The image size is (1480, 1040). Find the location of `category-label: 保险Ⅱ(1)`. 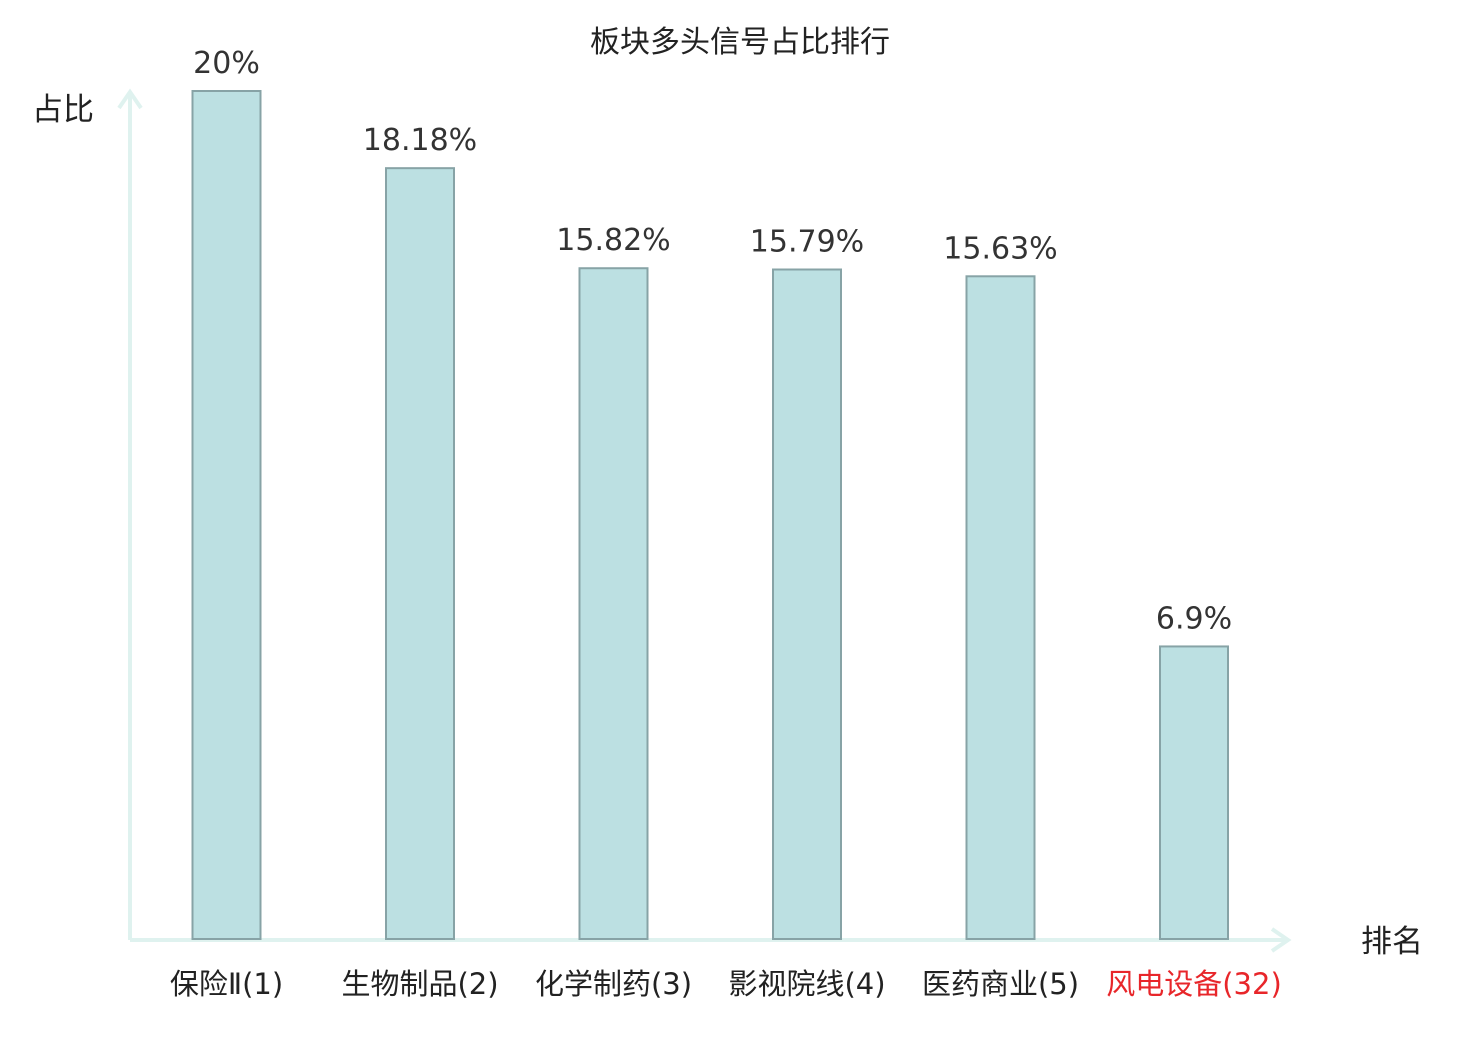

category-label: 保险Ⅱ(1) is located at coordinates (226, 984).